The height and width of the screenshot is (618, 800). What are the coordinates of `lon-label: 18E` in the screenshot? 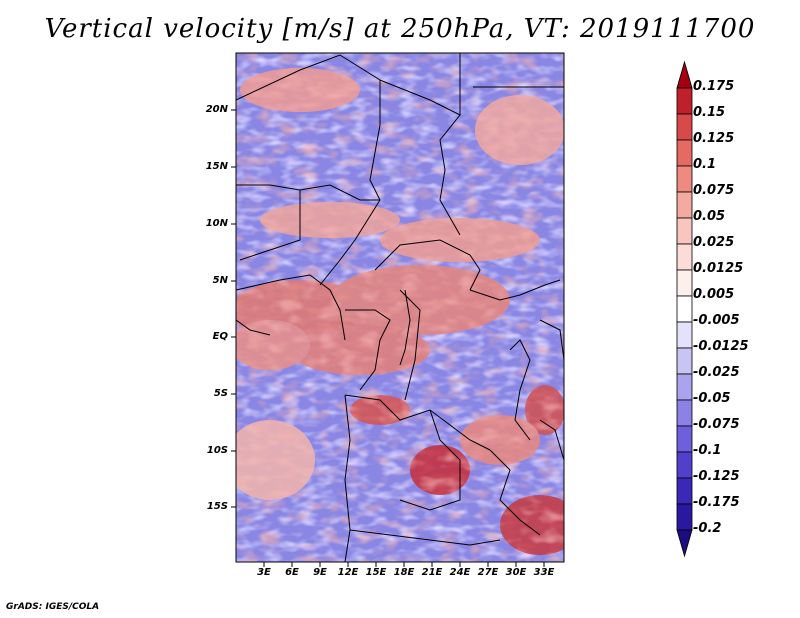 It's located at (404, 572).